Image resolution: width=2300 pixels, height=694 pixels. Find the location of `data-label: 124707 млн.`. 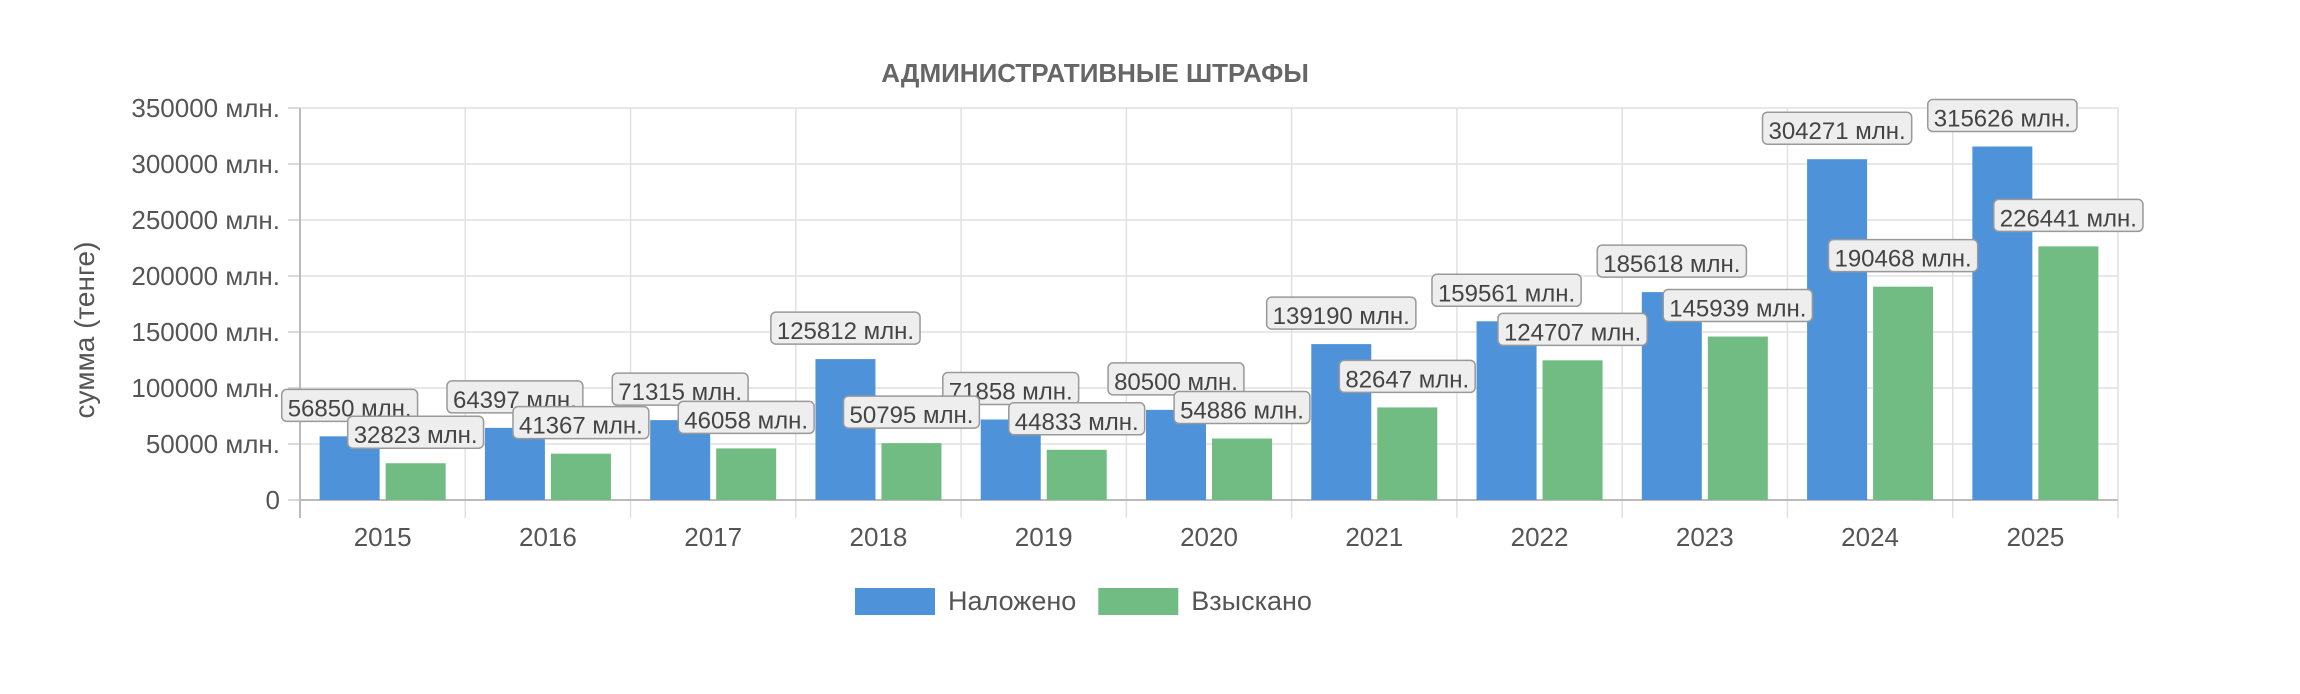

data-label: 124707 млн. is located at coordinates (1572, 329).